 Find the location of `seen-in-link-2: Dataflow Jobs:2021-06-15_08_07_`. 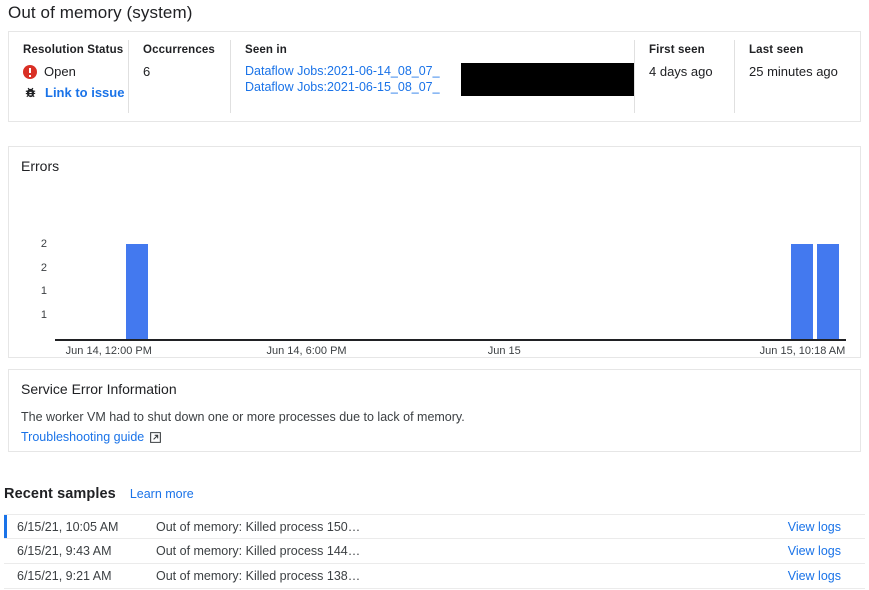

seen-in-link-2: Dataflow Jobs:2021-06-15_08_07_ is located at coordinates (342, 87).